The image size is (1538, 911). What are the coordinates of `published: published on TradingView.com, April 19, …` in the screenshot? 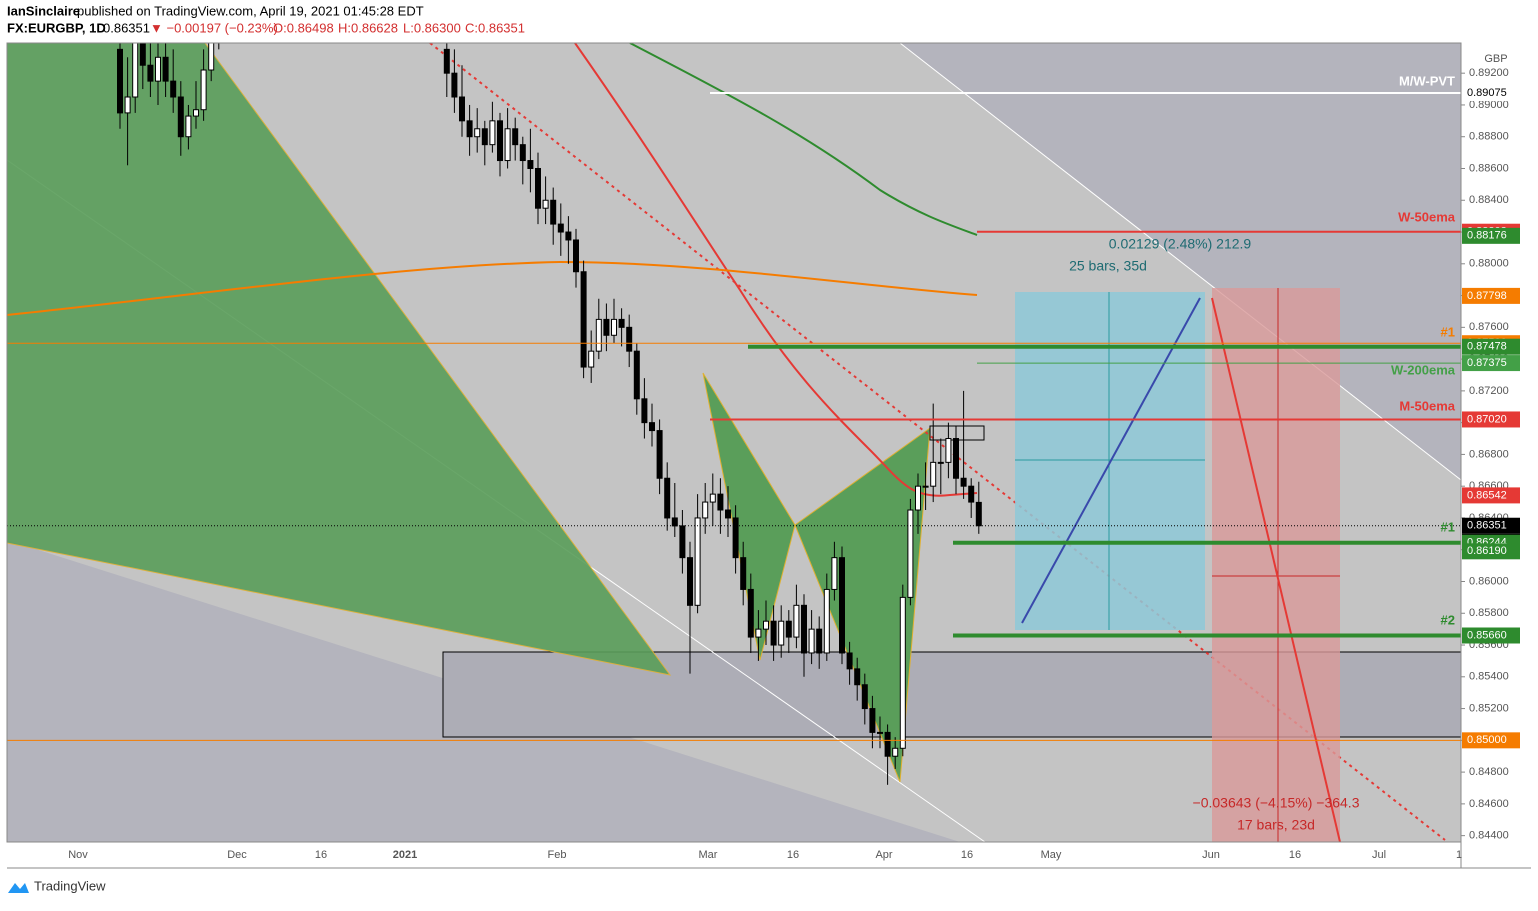 It's located at (250, 10).